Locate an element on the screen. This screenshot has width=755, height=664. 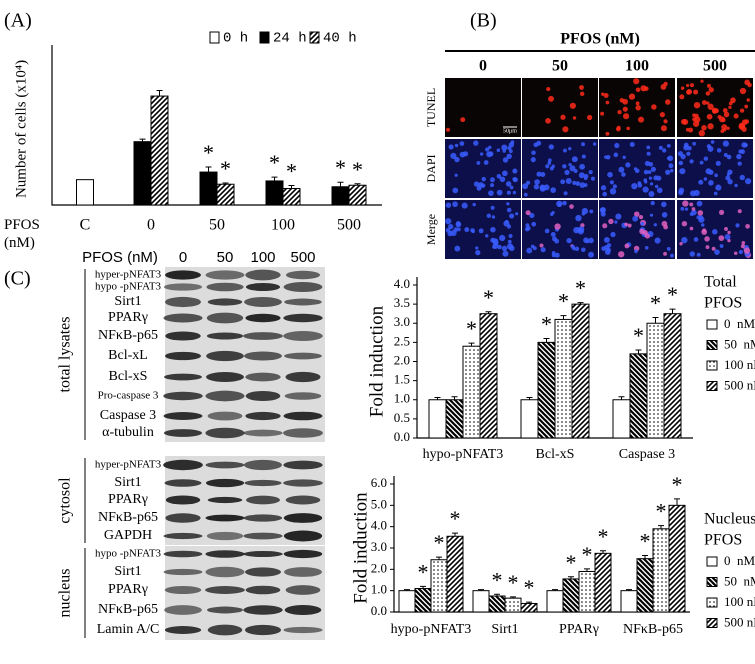
legend-swatch is located at coordinates (712, 386).